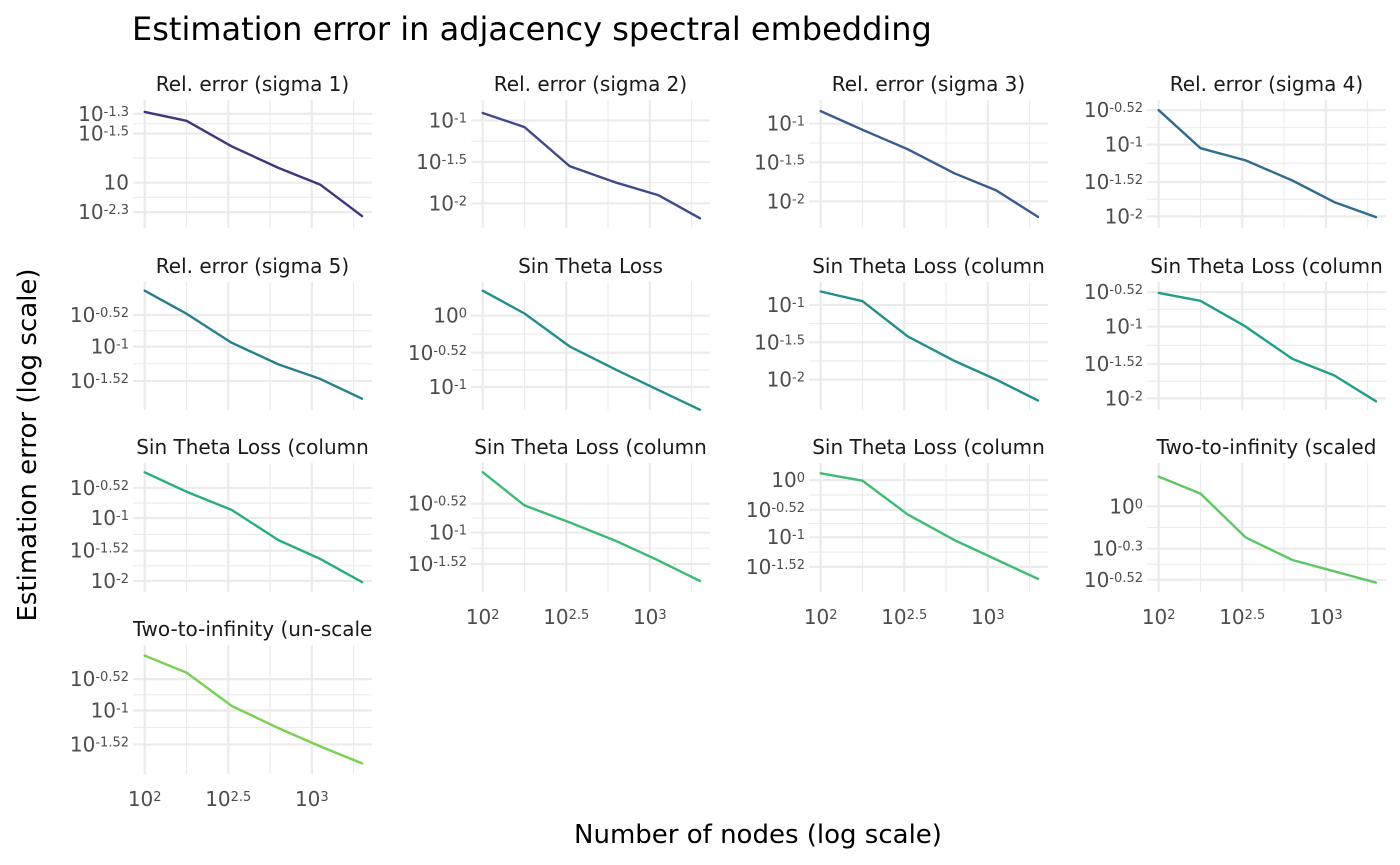  What do you see at coordinates (590, 266) in the screenshot?
I see `facet-strip-label: Sin Theta Loss` at bounding box center [590, 266].